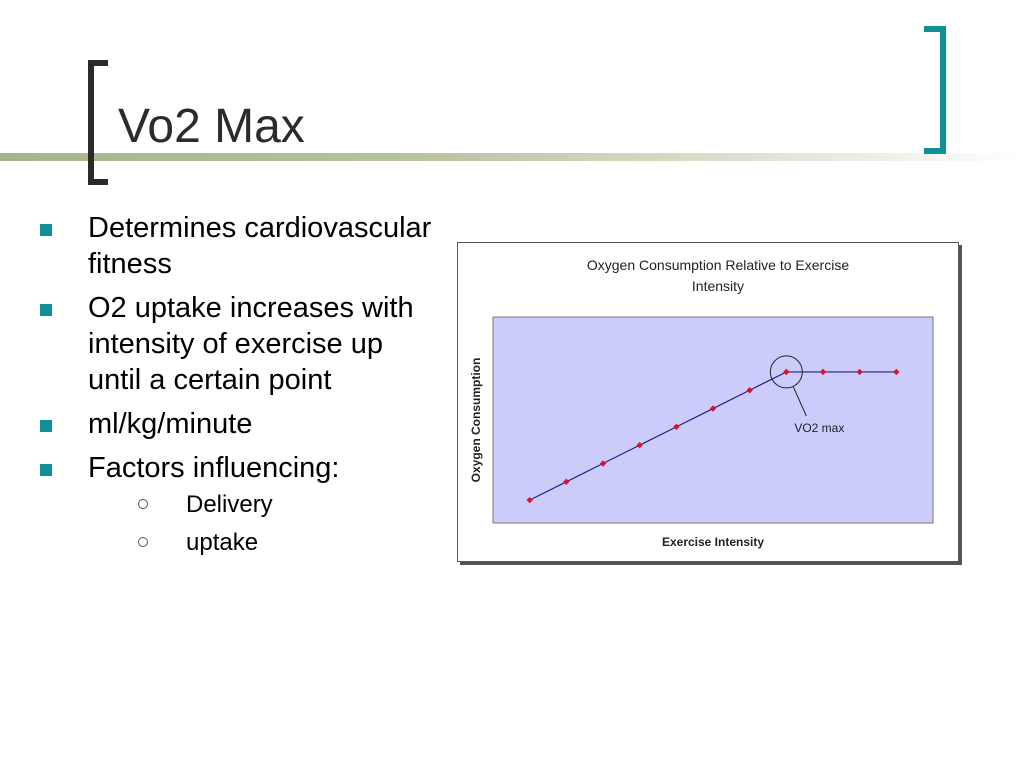 The height and width of the screenshot is (768, 1024). What do you see at coordinates (713, 420) in the screenshot?
I see `plot-area` at bounding box center [713, 420].